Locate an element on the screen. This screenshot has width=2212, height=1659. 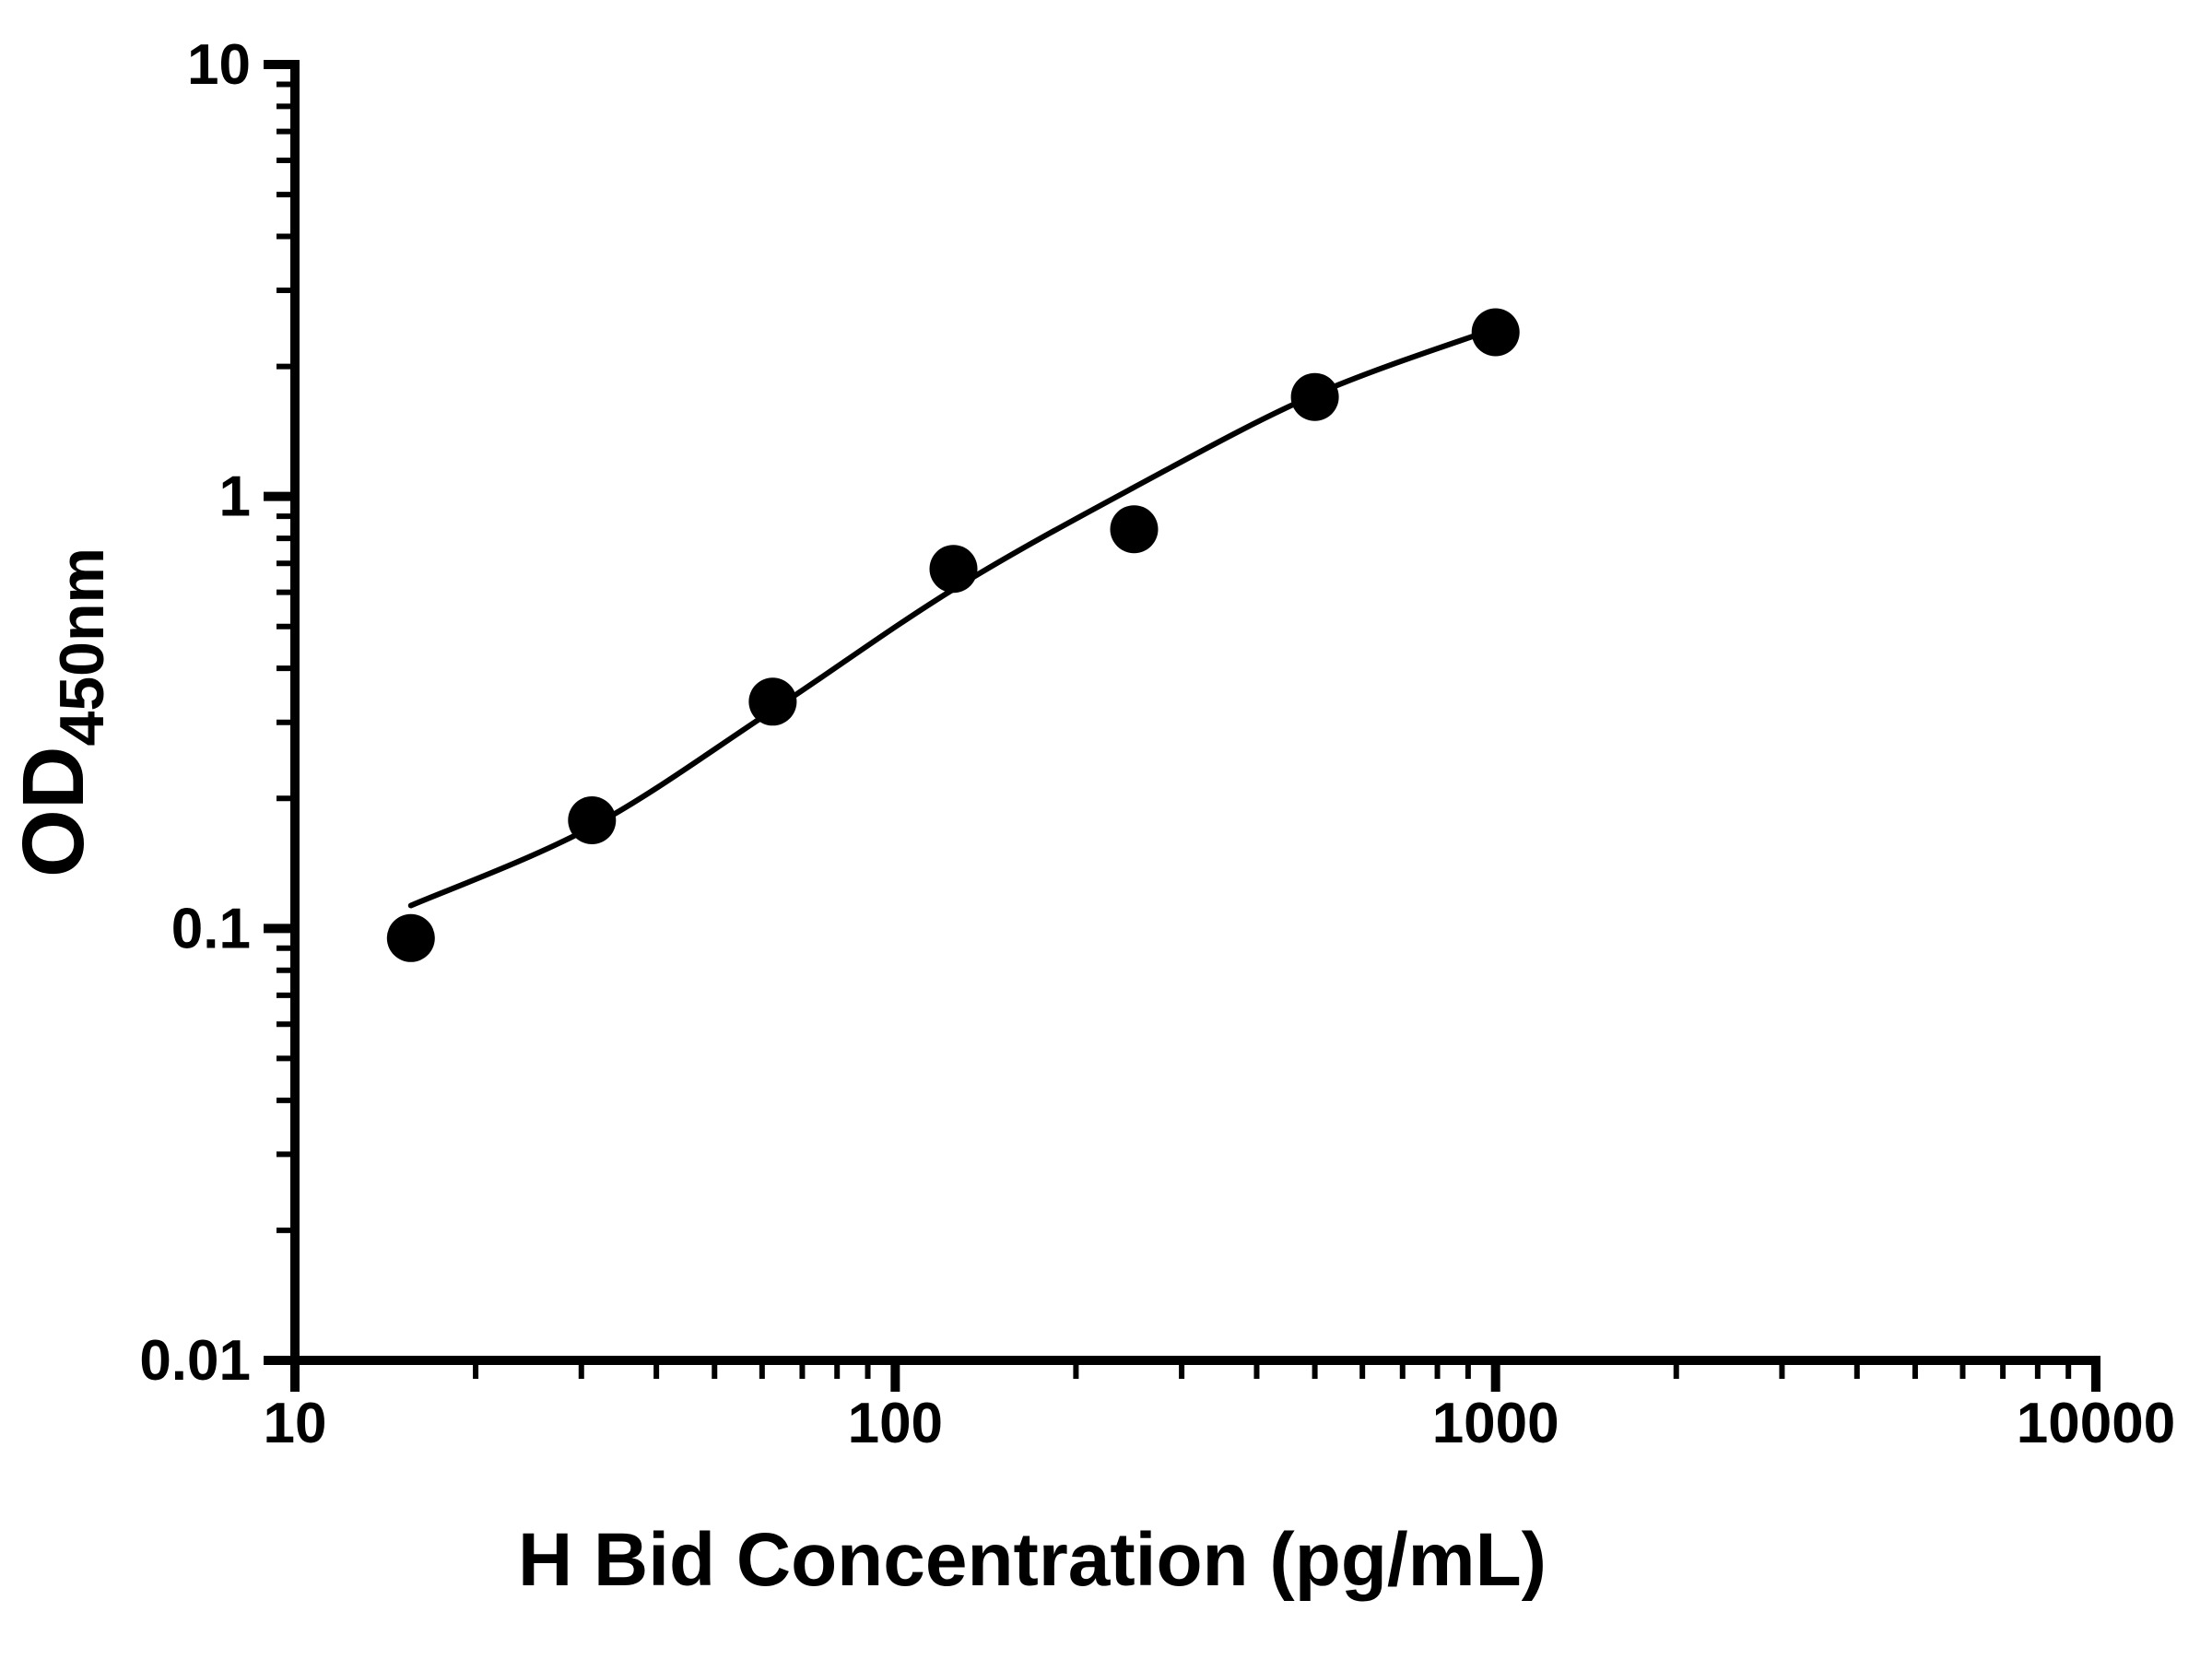
x-tick-label: 10 is located at coordinates (295, 1423).